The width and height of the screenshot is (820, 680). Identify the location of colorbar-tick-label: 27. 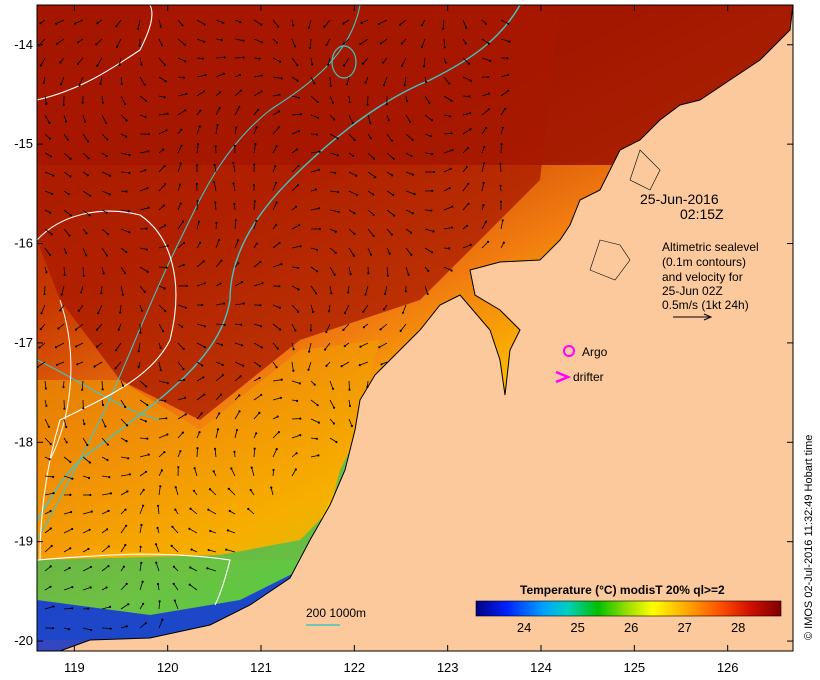
(684, 627).